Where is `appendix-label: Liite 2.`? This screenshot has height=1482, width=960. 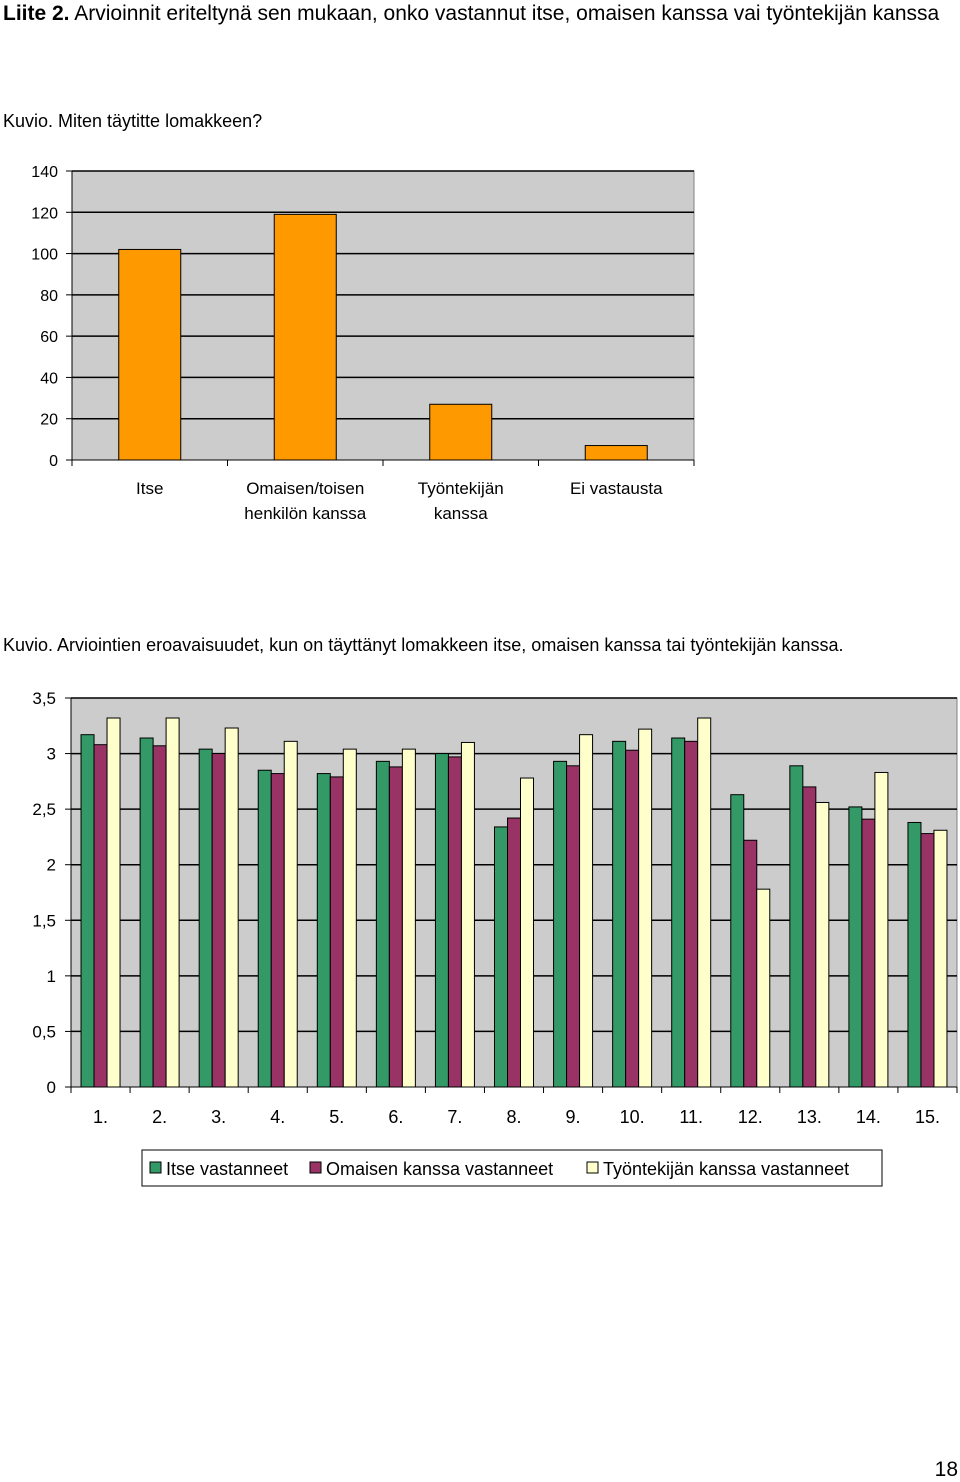 appendix-label: Liite 2. is located at coordinates (36, 13).